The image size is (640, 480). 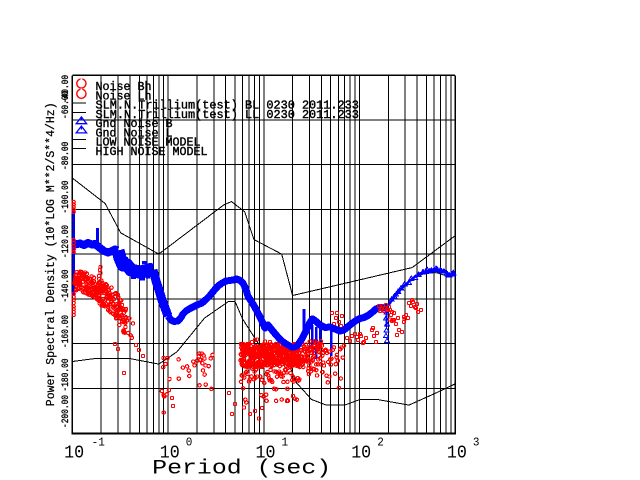 What do you see at coordinates (241, 469) in the screenshot?
I see `svg-text: Period (sec)` at bounding box center [241, 469].